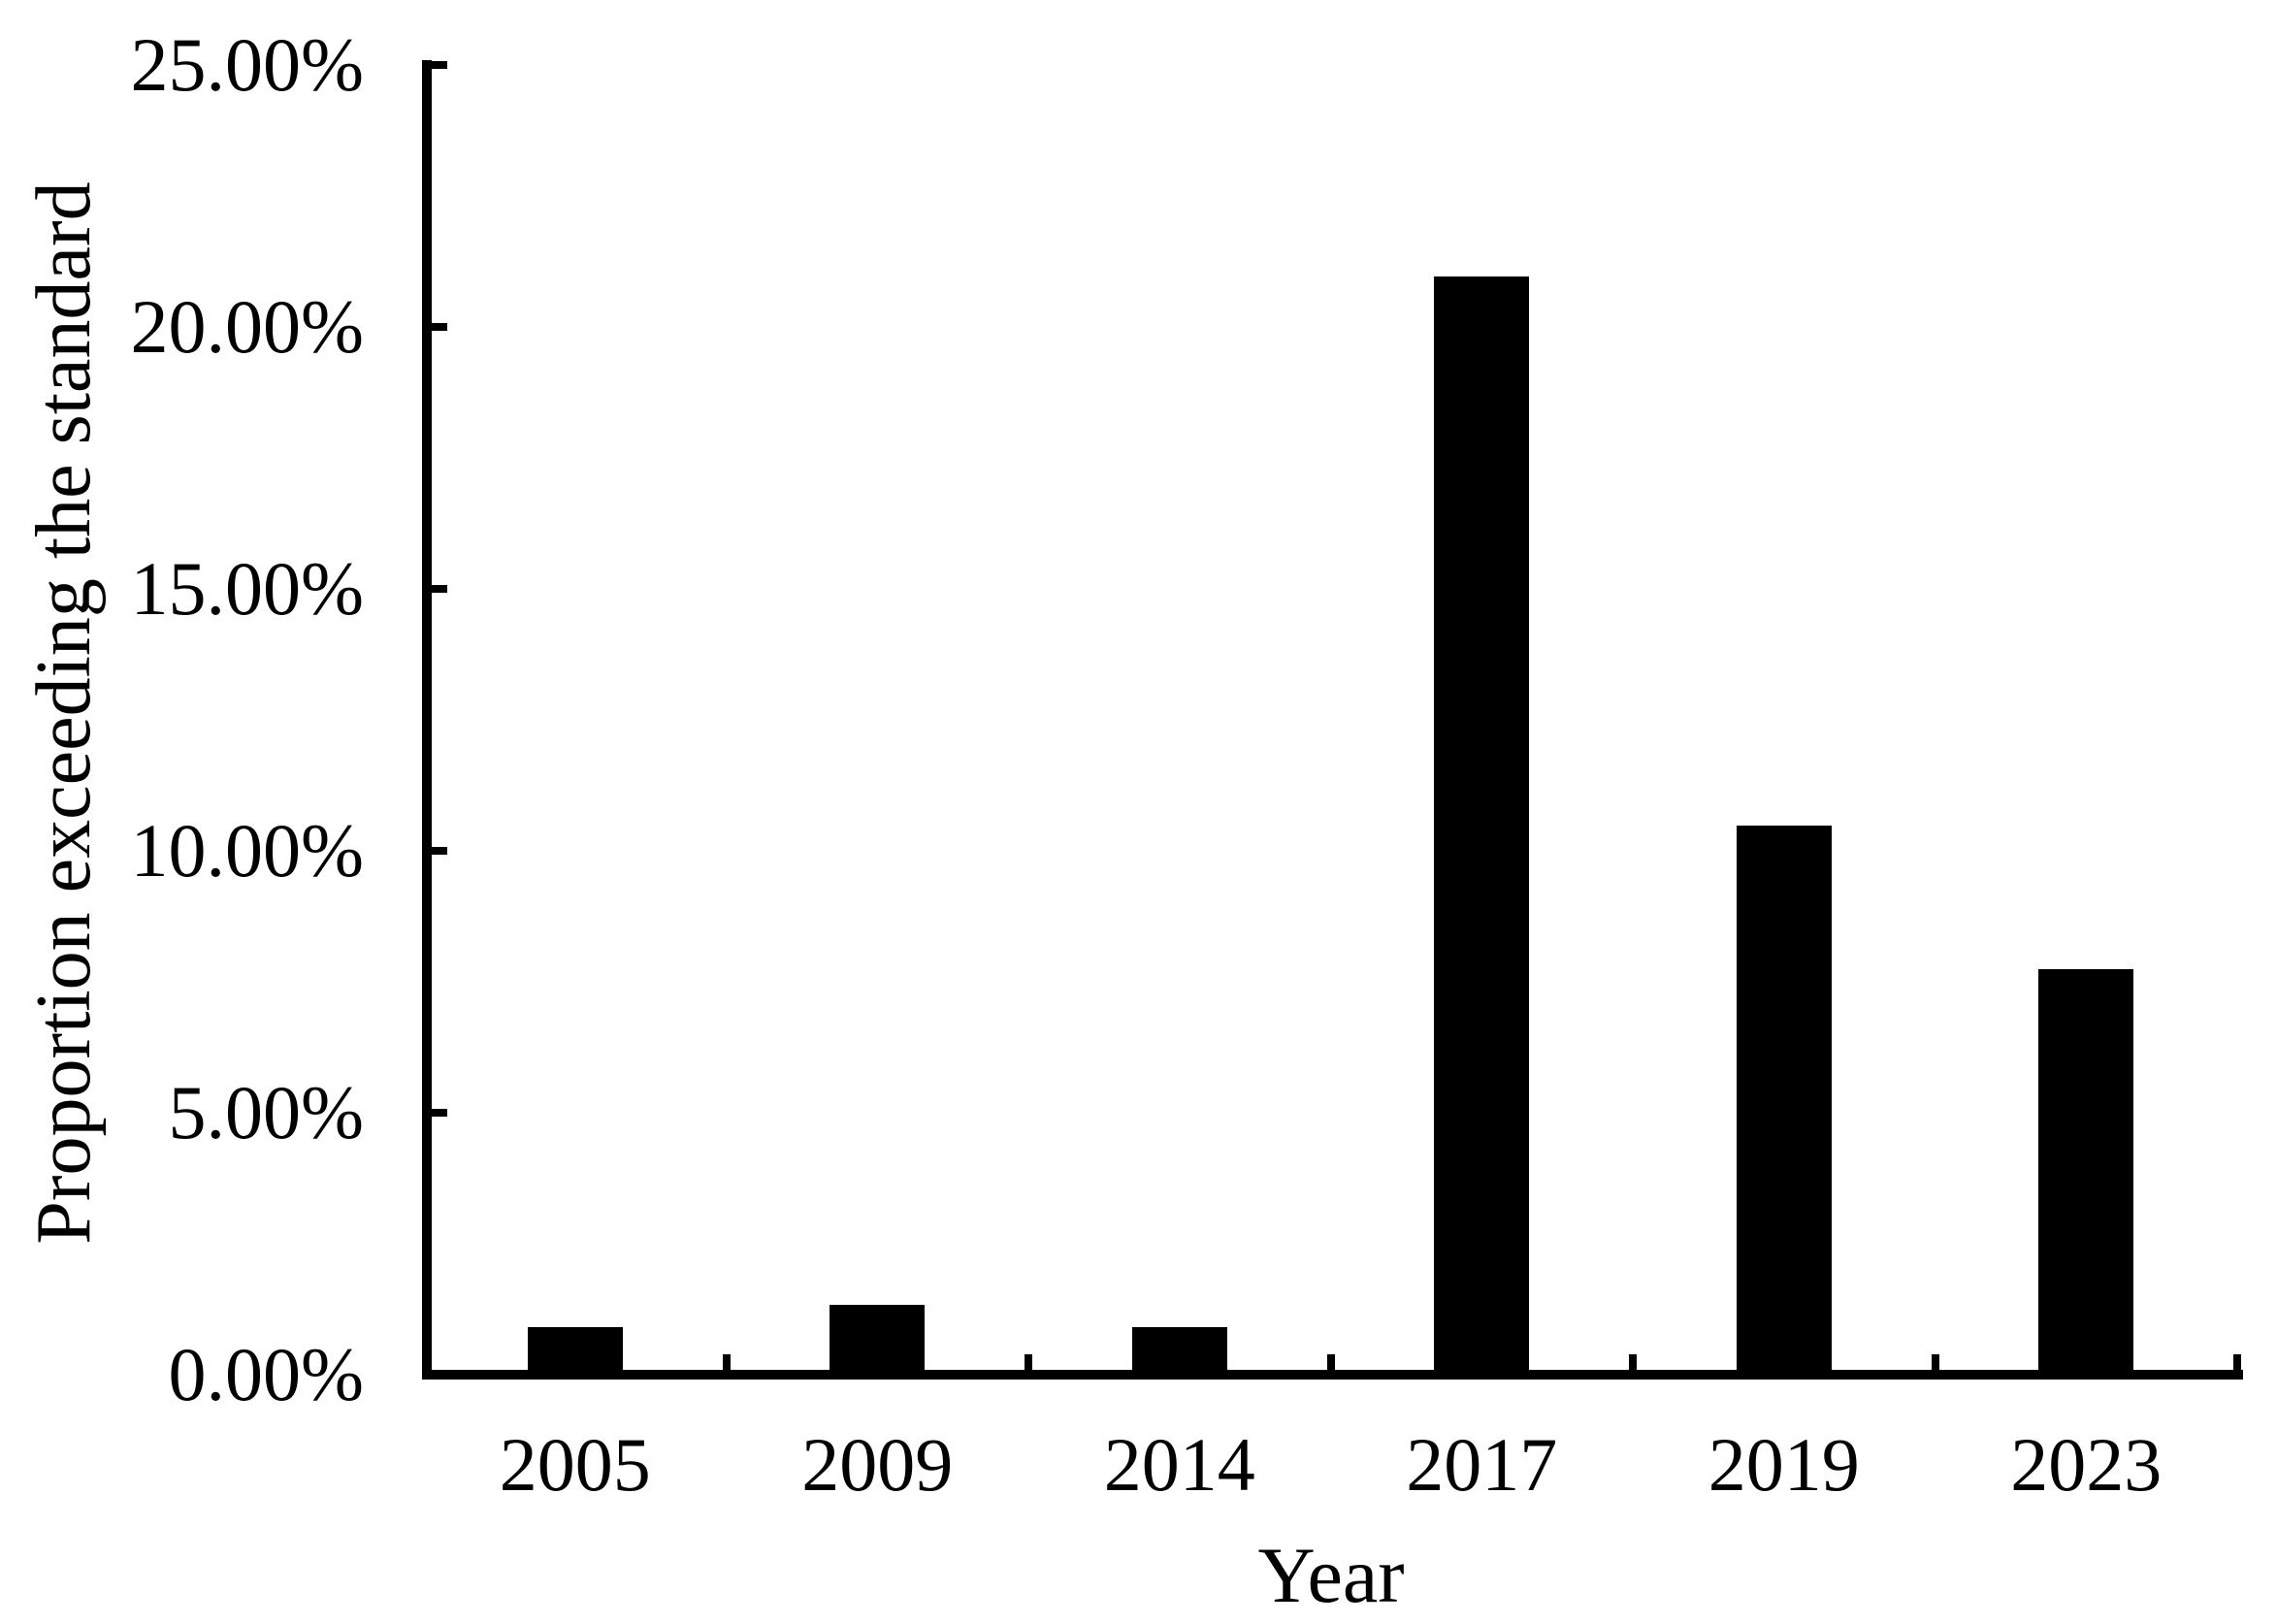 The height and width of the screenshot is (1624, 2277). I want to click on x-tick-label: 2019, so click(1784, 1464).